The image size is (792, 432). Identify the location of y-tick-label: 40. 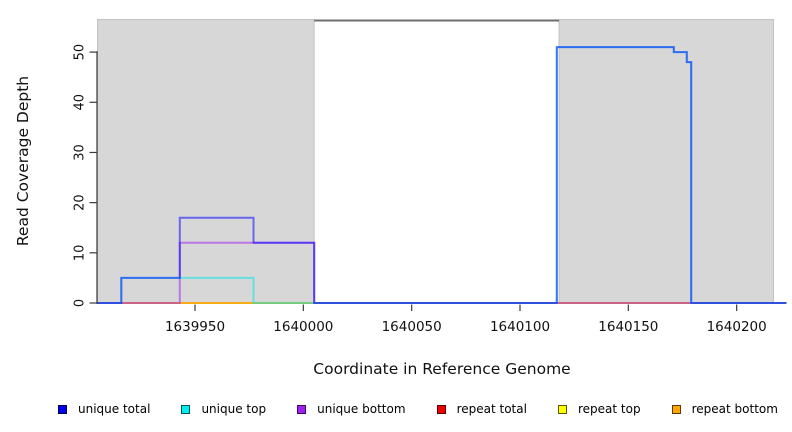
(80, 102).